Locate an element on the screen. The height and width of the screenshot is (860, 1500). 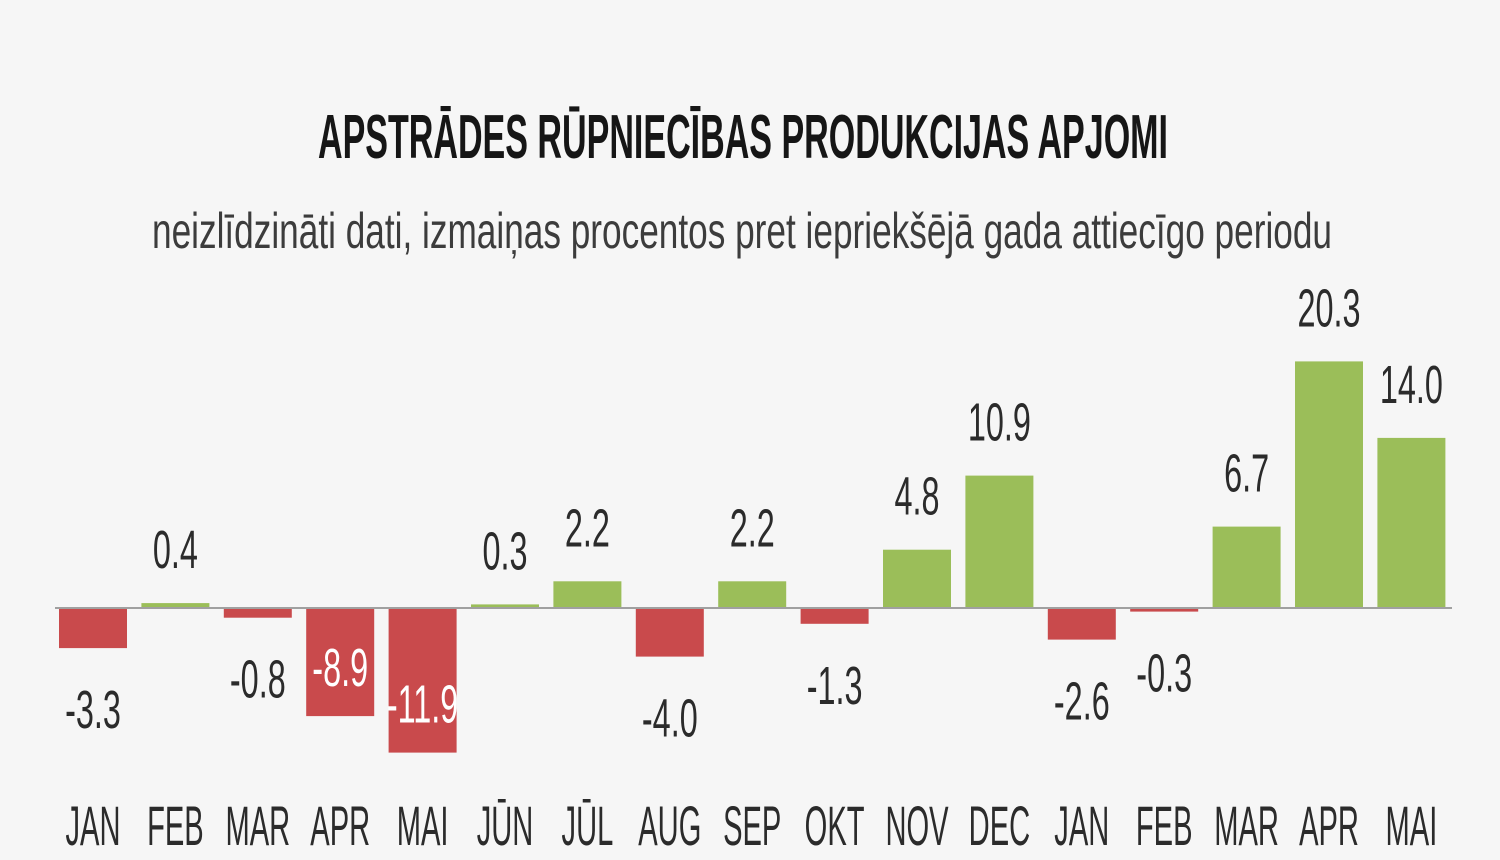
value-label: -8.9 is located at coordinates (340, 668).